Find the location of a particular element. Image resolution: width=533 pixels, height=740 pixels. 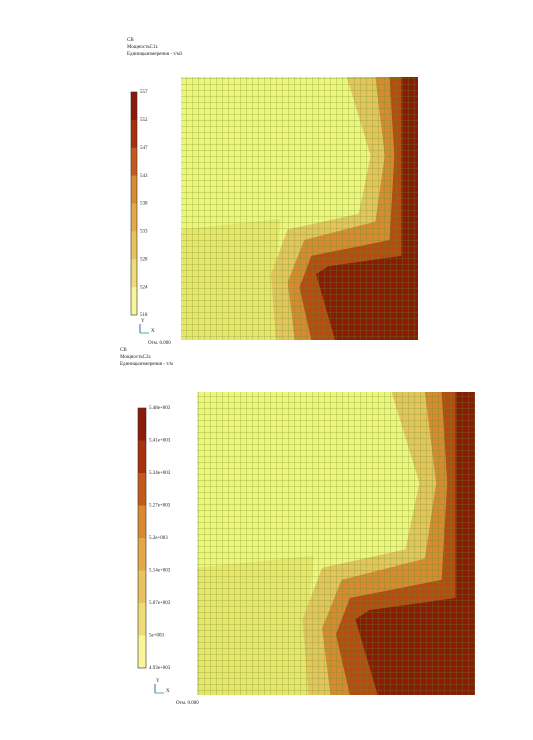

legend-label: 552 is located at coordinates (144, 120).